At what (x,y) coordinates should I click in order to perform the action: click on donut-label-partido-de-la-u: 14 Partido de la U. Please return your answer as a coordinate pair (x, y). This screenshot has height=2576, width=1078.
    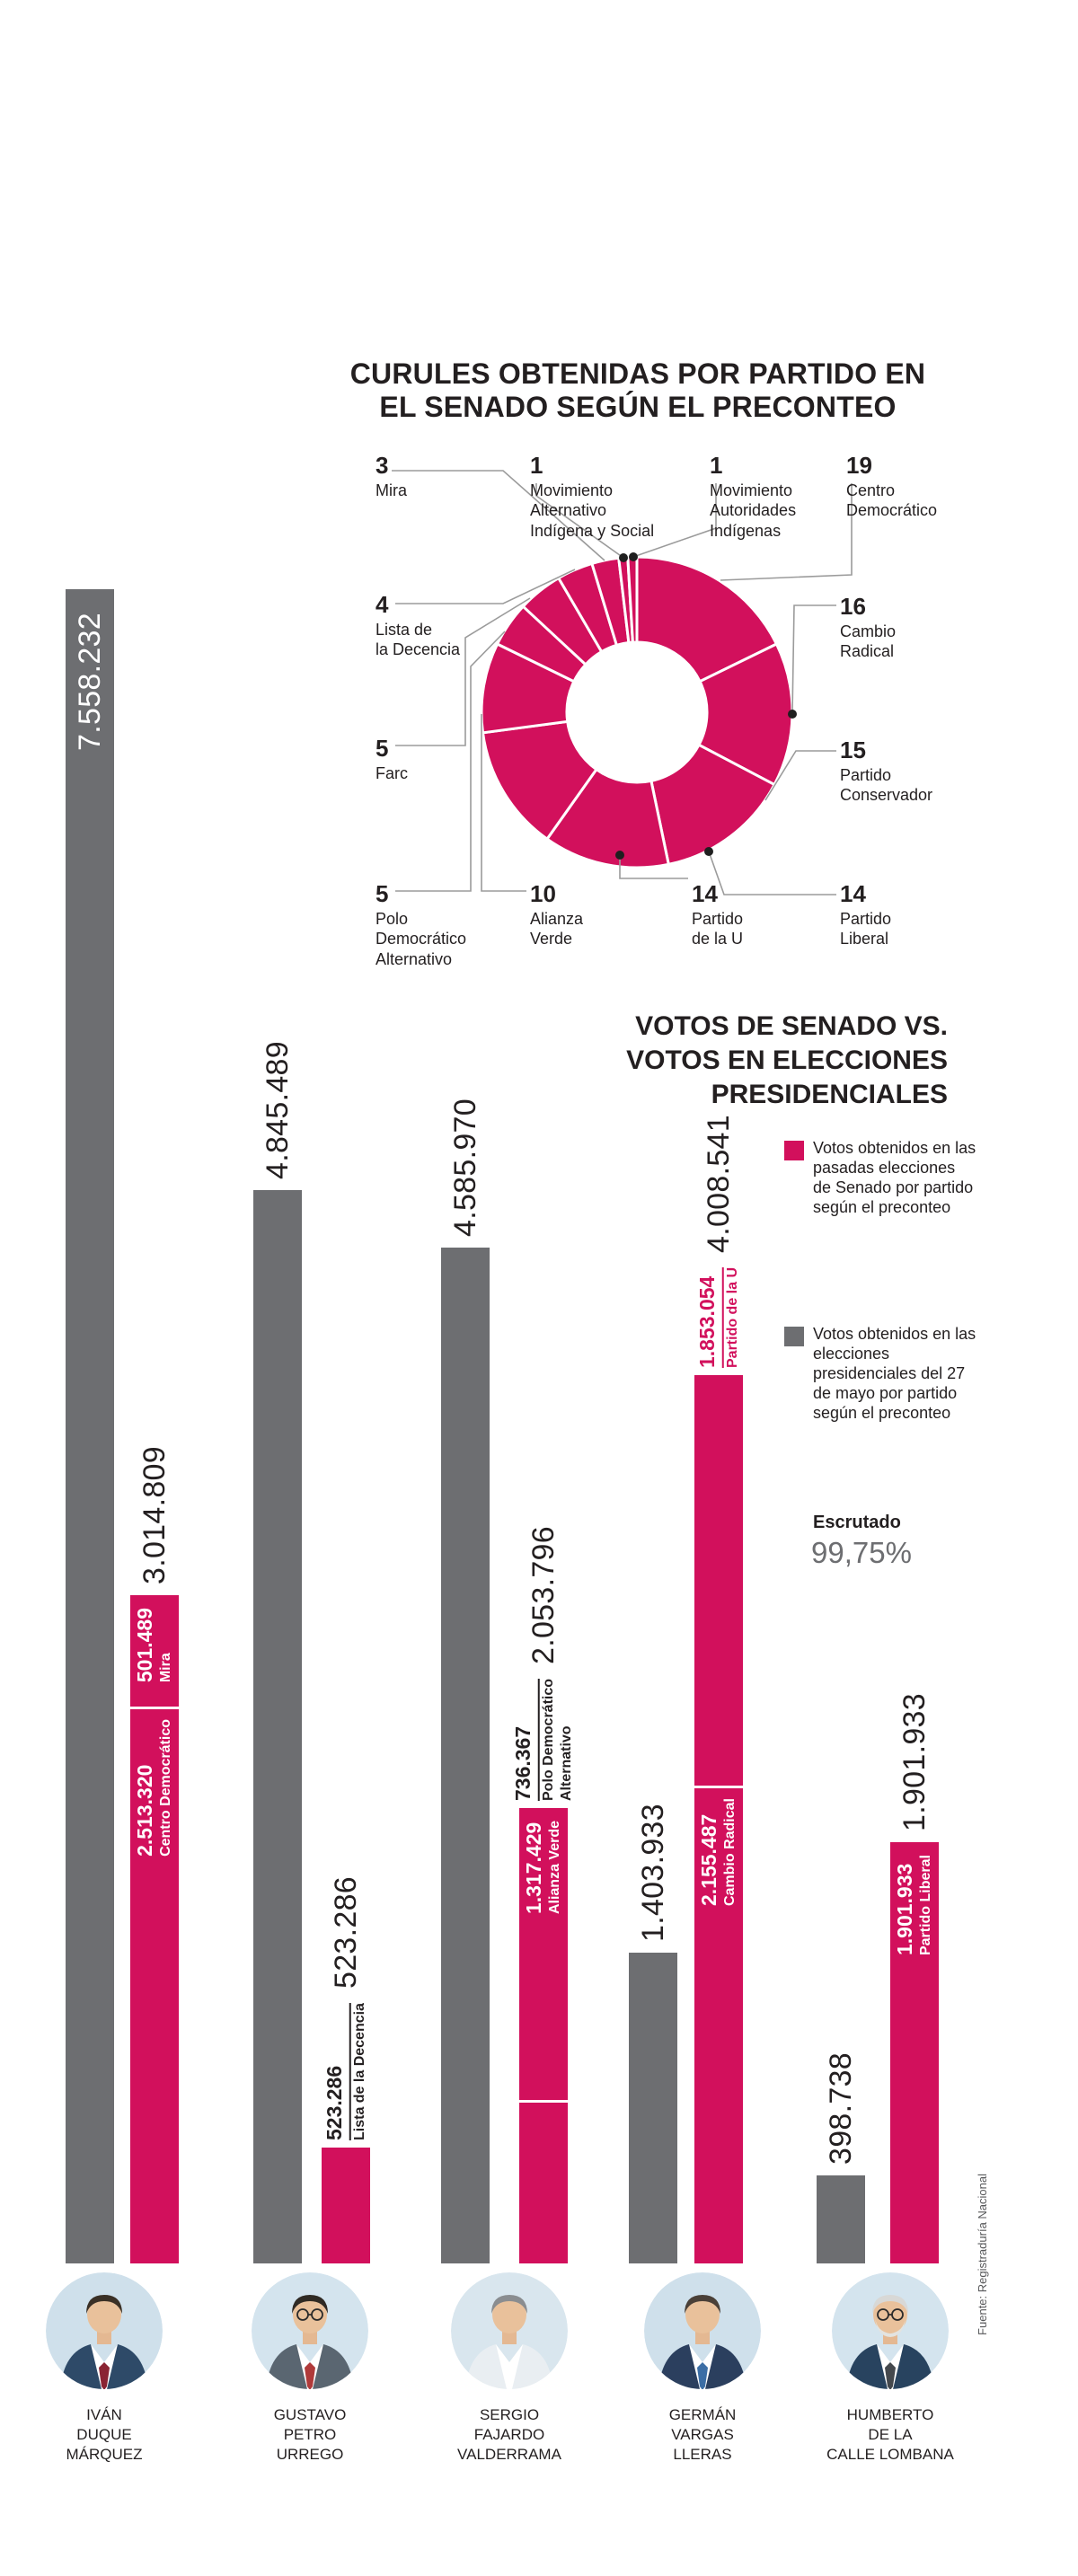
    Looking at the image, I should click on (718, 915).